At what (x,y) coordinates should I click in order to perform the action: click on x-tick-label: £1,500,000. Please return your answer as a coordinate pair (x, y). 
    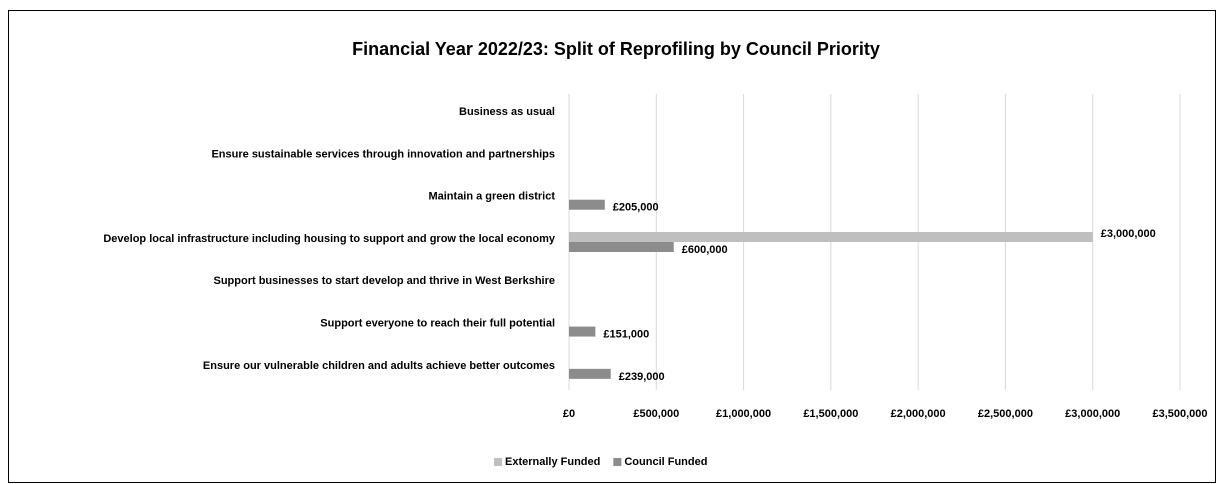
    Looking at the image, I should click on (830, 414).